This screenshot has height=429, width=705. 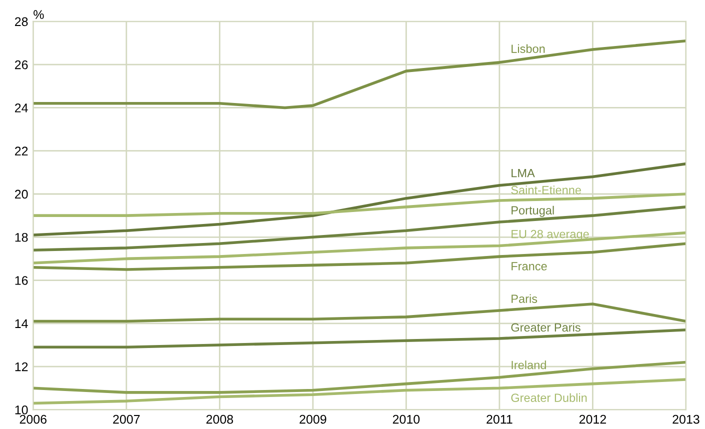 What do you see at coordinates (21, 323) in the screenshot?
I see `y-tick-label: 14` at bounding box center [21, 323].